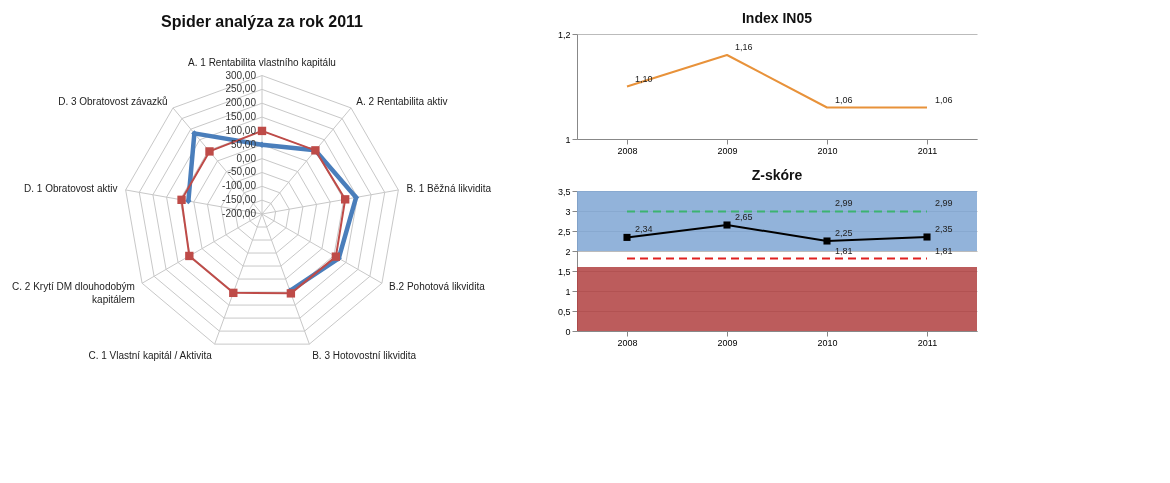 This screenshot has width=1170, height=483. I want to click on spoke-label: B.2 Pohotová likvidita, so click(437, 287).